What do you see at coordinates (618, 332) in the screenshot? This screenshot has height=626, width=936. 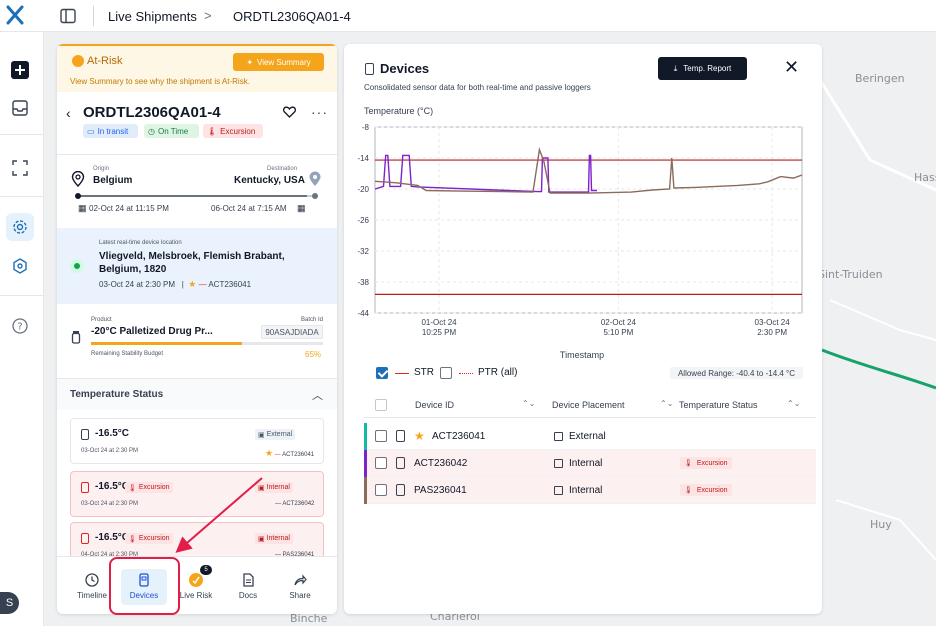 I see `x-tick-label: 5:10 PM` at bounding box center [618, 332].